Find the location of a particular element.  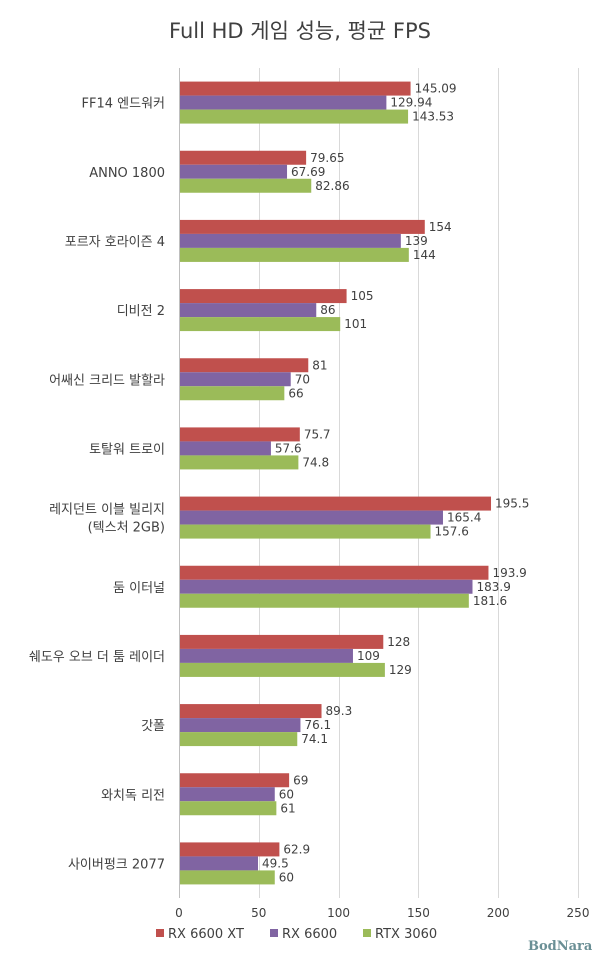

legend: RX 6600 XT RX 6600 RTX 3060 is located at coordinates (296, 934).